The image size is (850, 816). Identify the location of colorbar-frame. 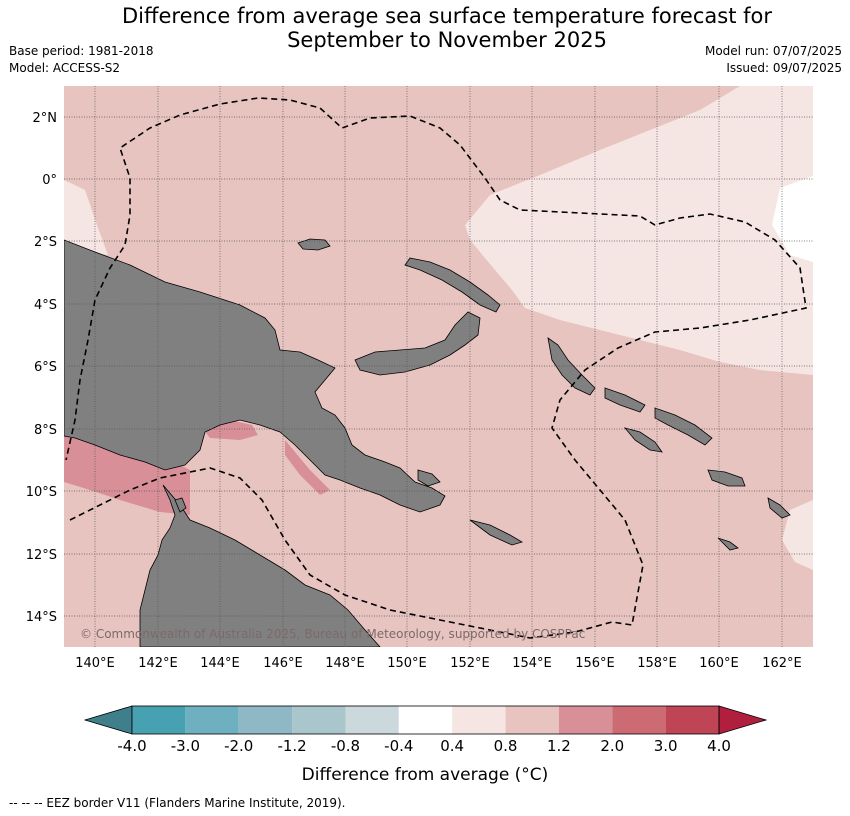
(425, 720).